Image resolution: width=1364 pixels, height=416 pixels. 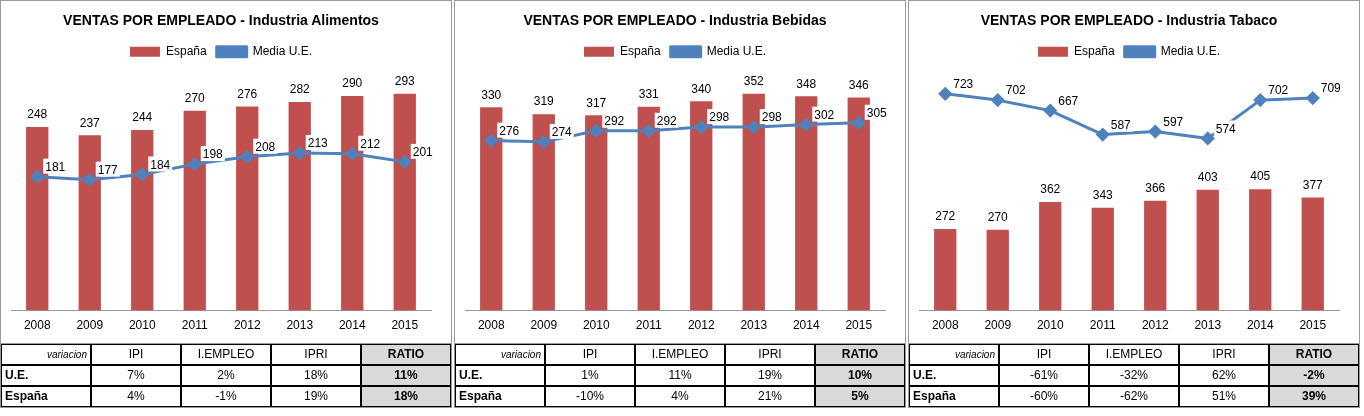 I want to click on text: -1%, so click(x=226, y=396).